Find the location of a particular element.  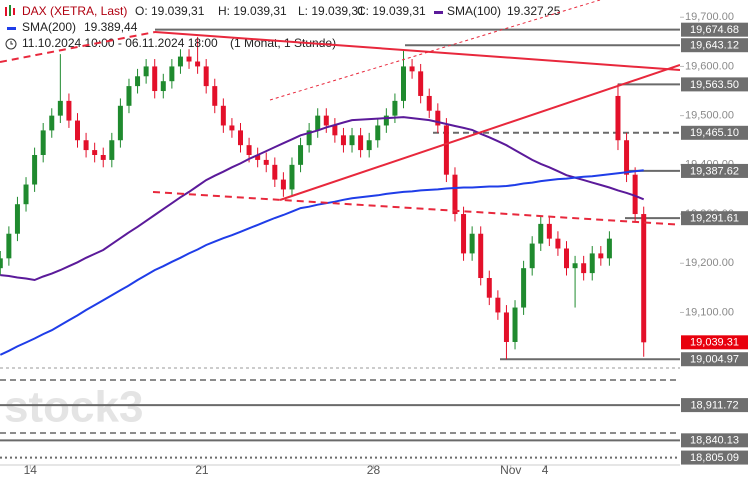

level-label: 18,805.09 is located at coordinates (714, 458).